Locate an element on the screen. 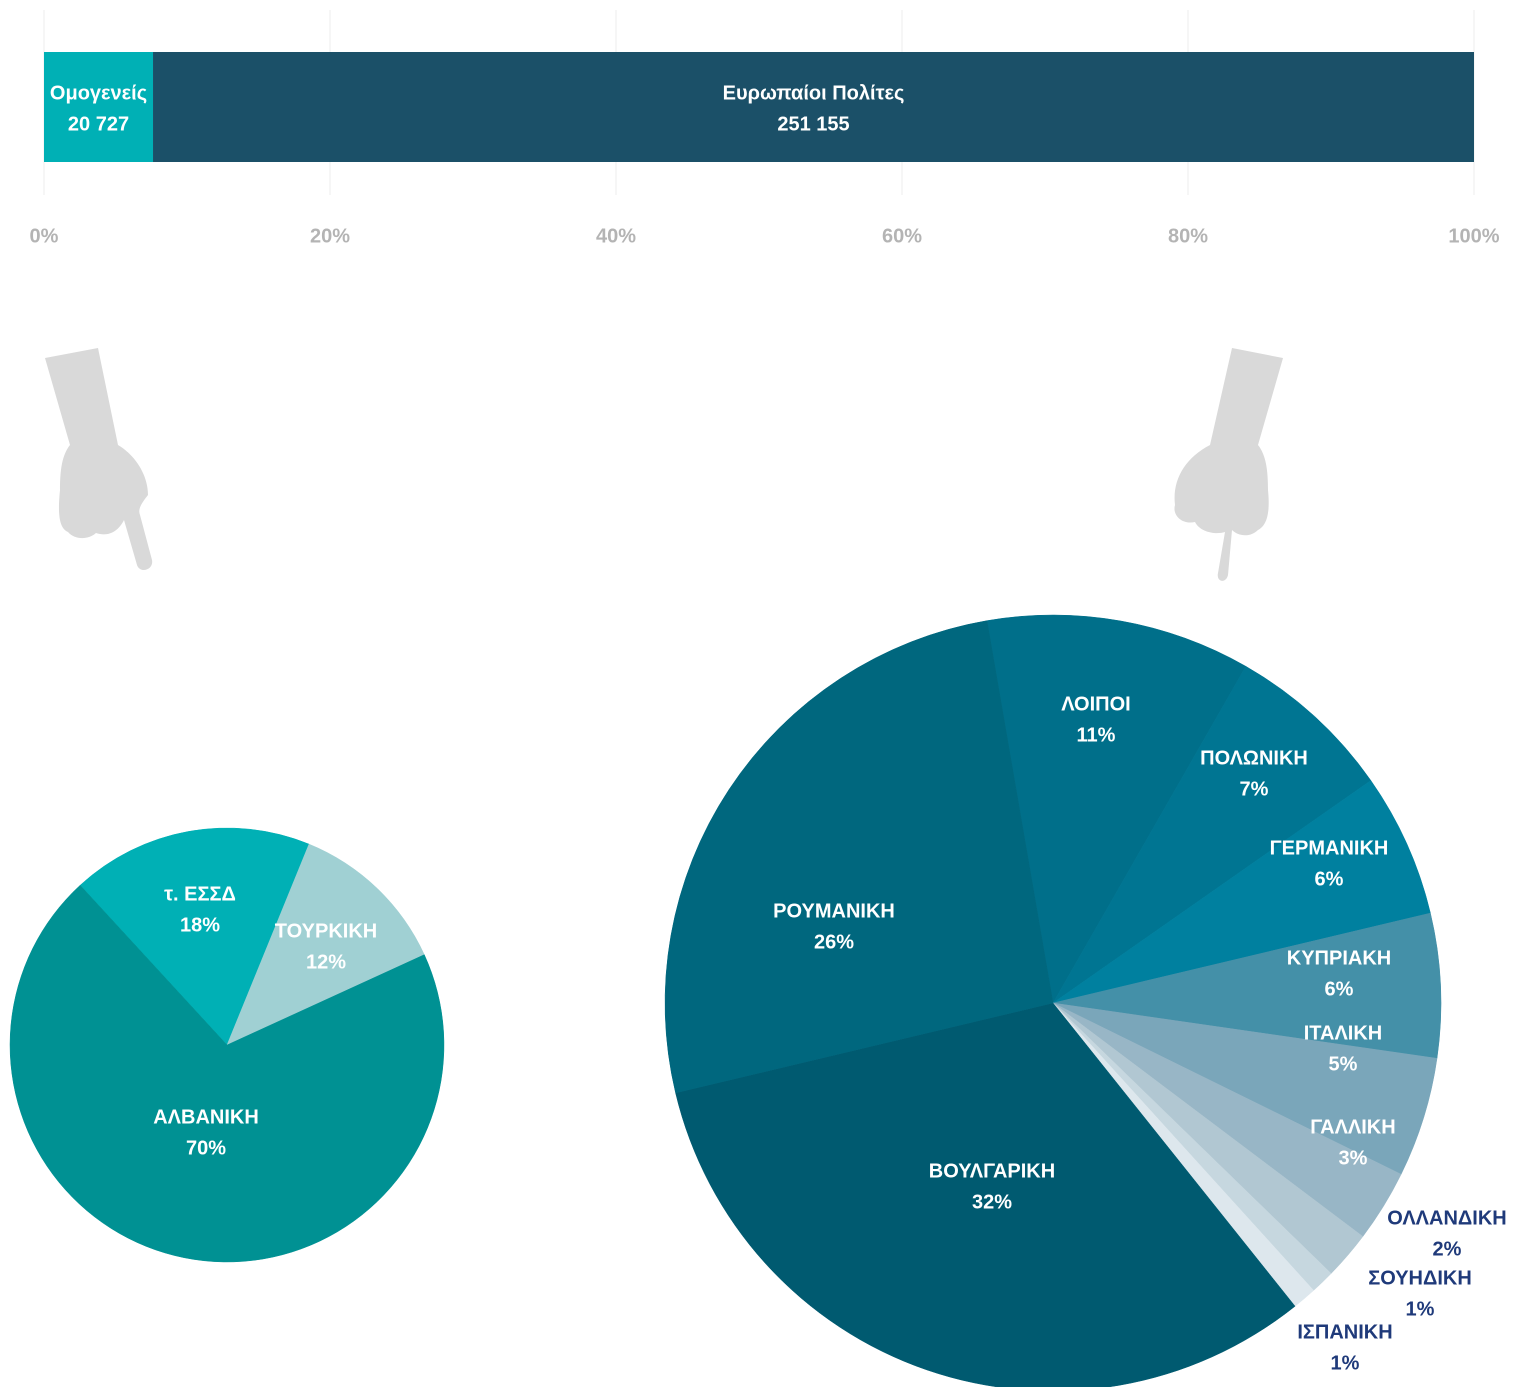  data-label: 32% is located at coordinates (992, 1202).